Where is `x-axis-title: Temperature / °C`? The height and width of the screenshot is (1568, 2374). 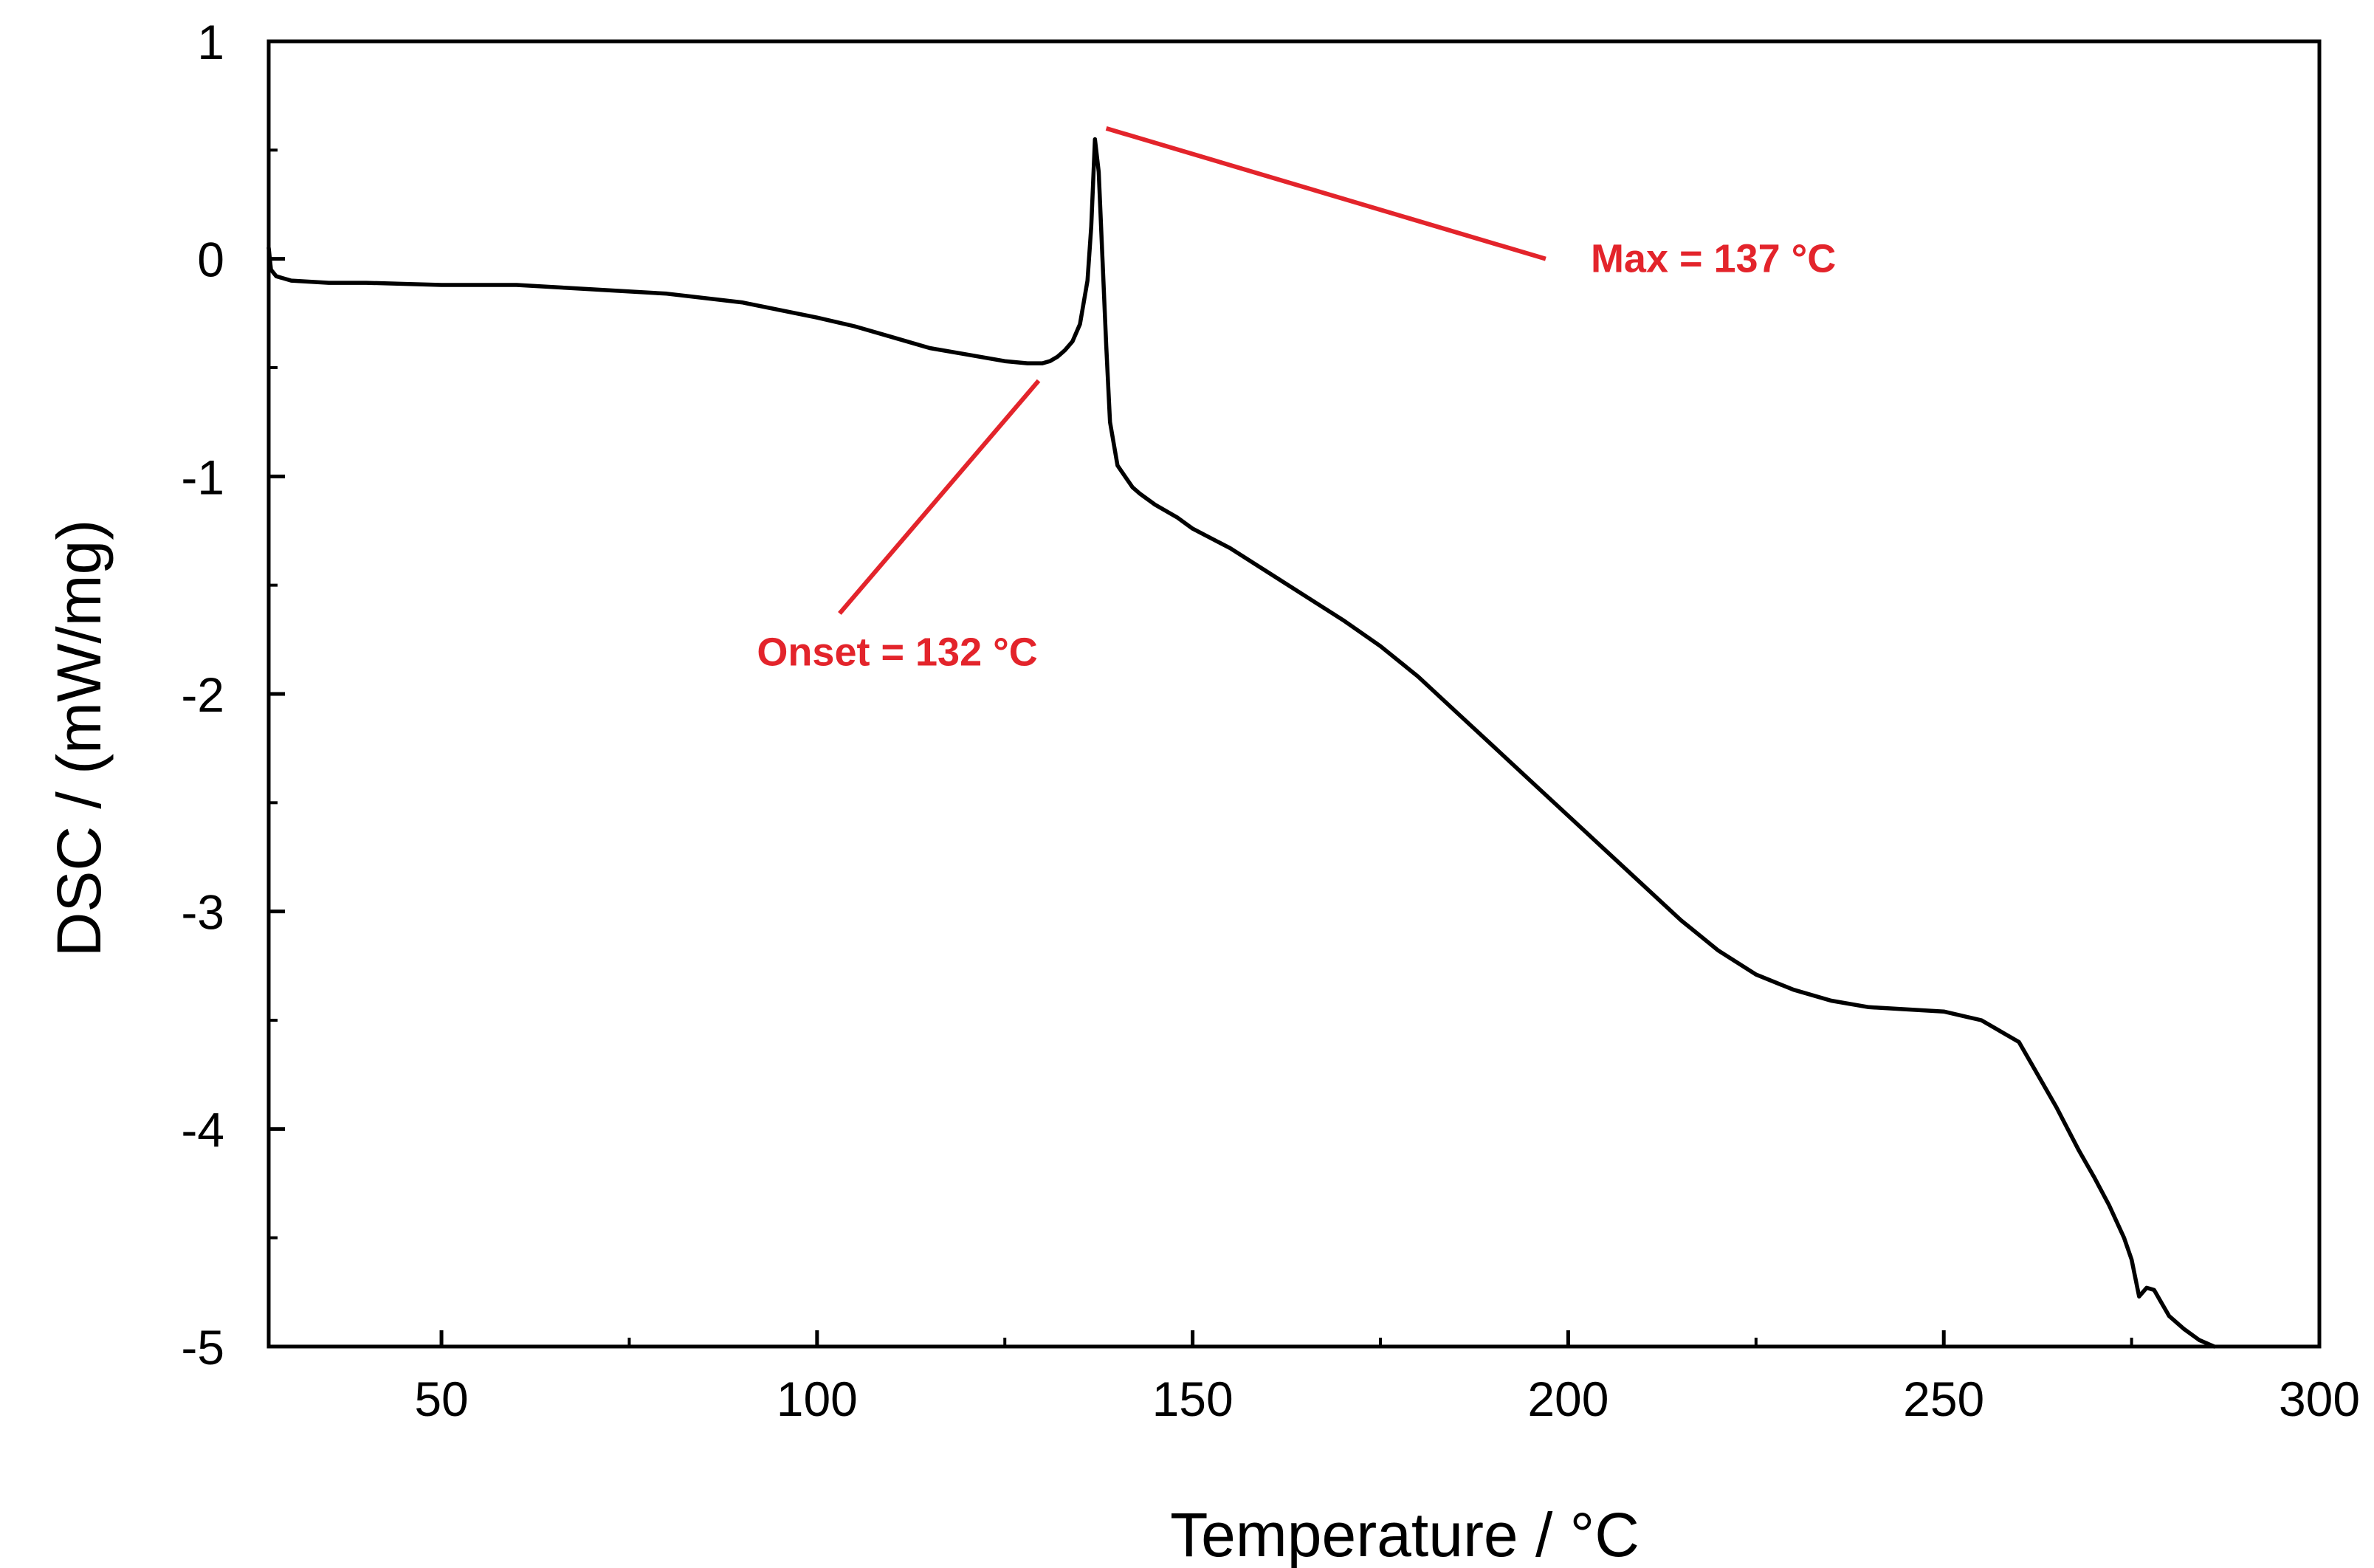 x-axis-title: Temperature / °C is located at coordinates (1405, 1534).